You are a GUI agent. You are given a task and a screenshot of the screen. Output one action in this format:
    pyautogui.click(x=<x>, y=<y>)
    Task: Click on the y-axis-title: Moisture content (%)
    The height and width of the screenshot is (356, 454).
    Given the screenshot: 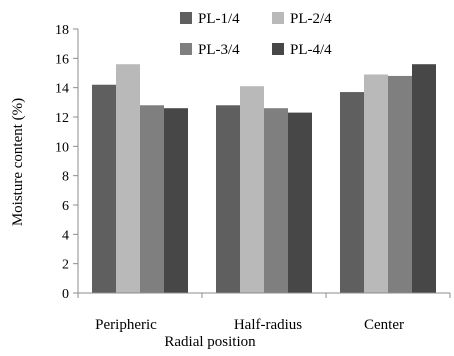 What is the action you would take?
    pyautogui.click(x=18, y=162)
    